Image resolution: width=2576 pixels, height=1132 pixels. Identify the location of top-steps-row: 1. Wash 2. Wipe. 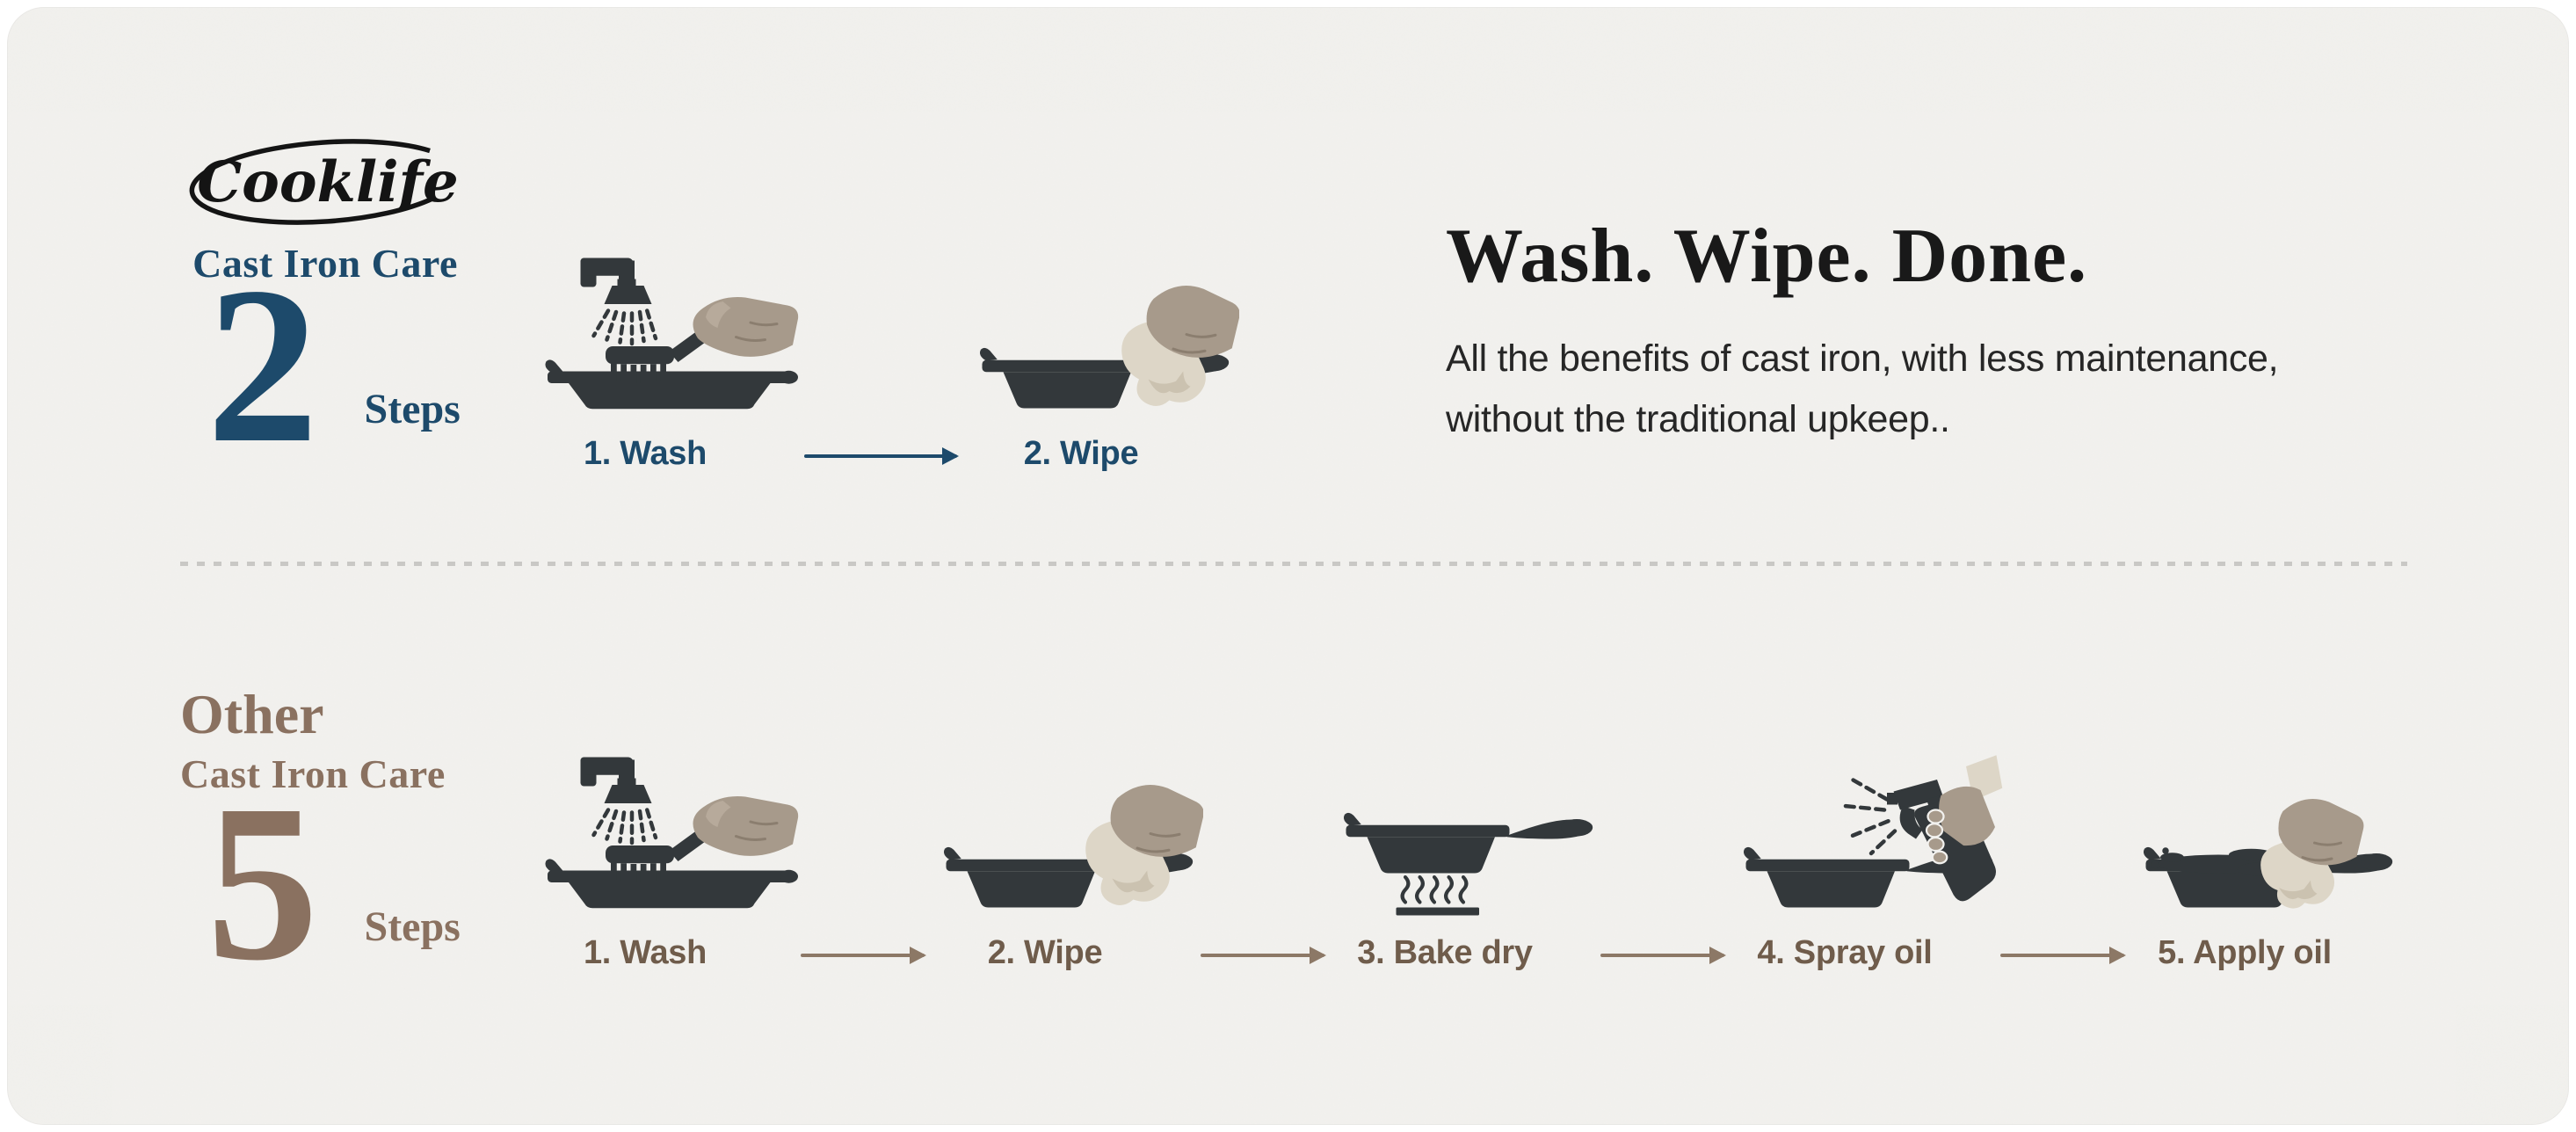
(880, 356).